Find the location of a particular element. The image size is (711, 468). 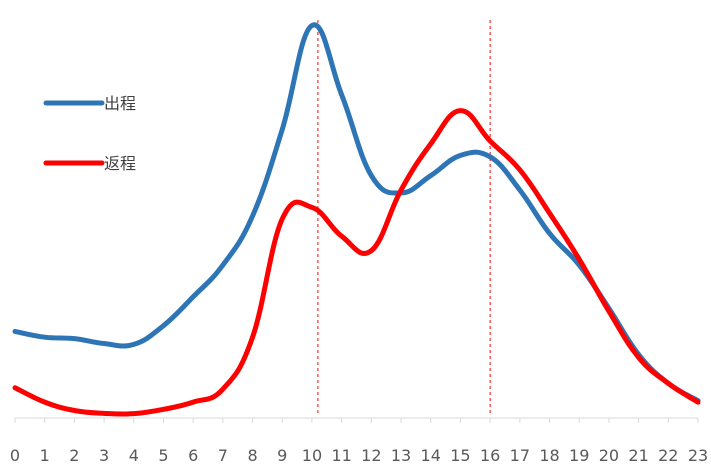

x-tick-label: 8 is located at coordinates (252, 455).